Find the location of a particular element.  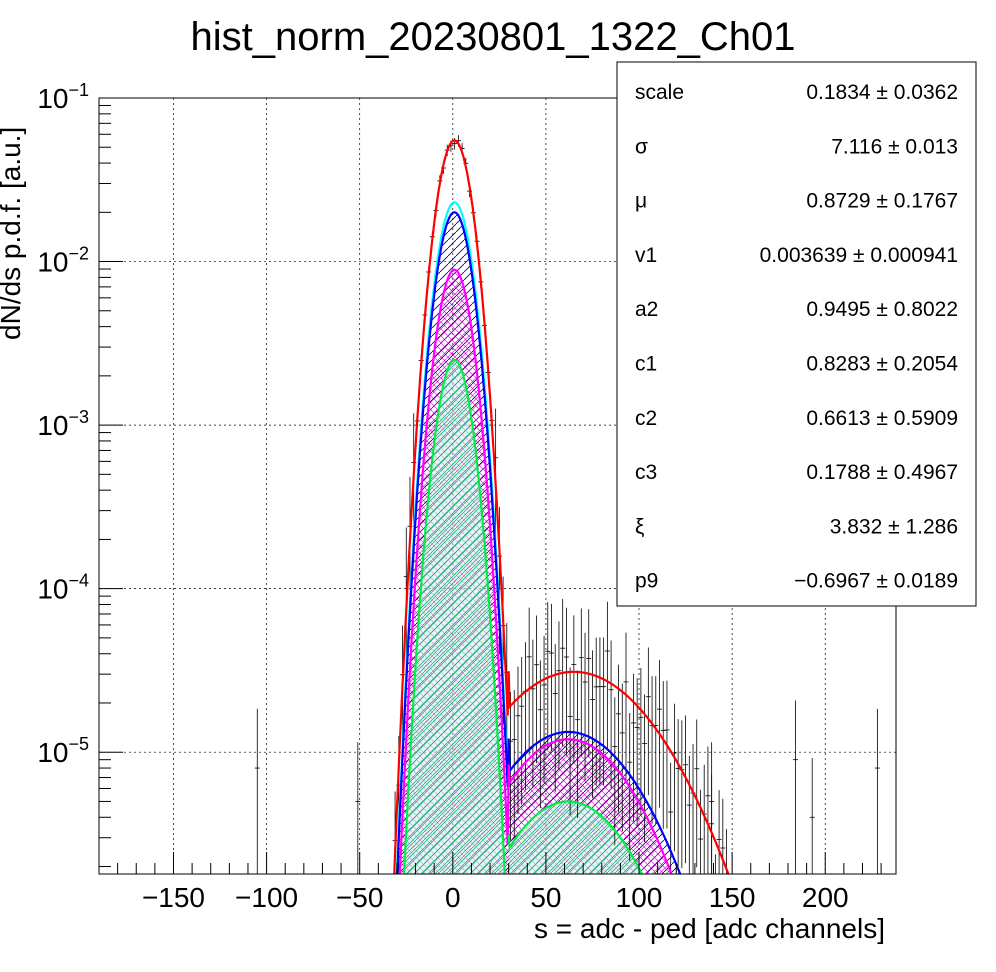

x-tick-label: 50 is located at coordinates (545, 897).